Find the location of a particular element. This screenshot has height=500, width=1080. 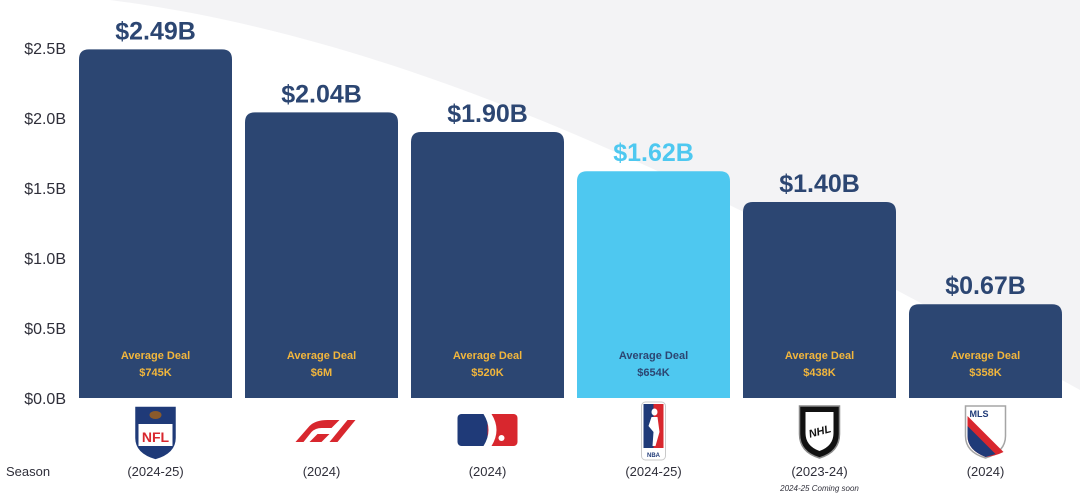

average-deal-value: $520K is located at coordinates (487, 373).